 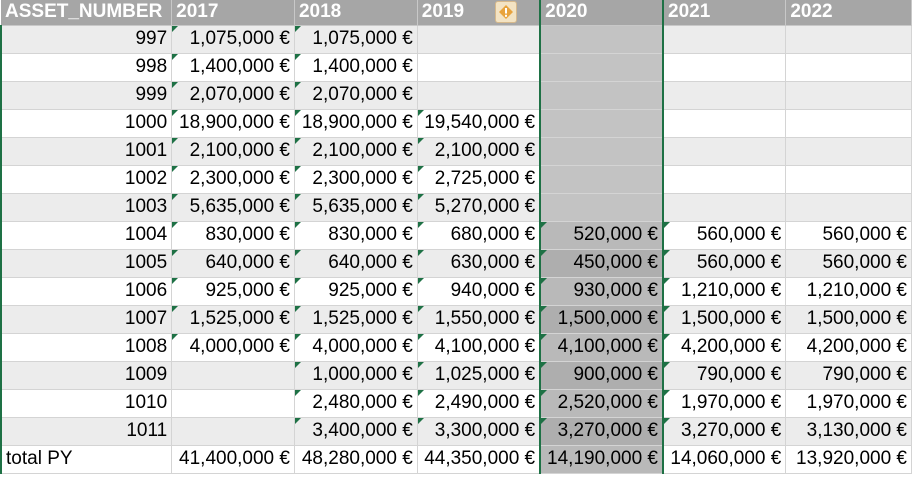 I want to click on value-cell-2018: 830,000 €, so click(x=356, y=235).